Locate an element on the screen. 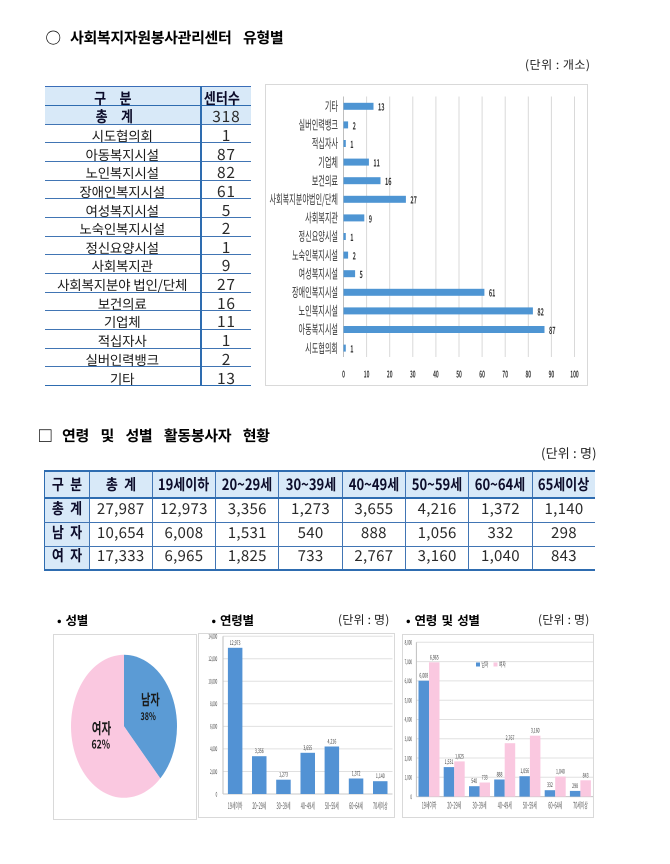  svg-text: 기업체 is located at coordinates (328, 162).